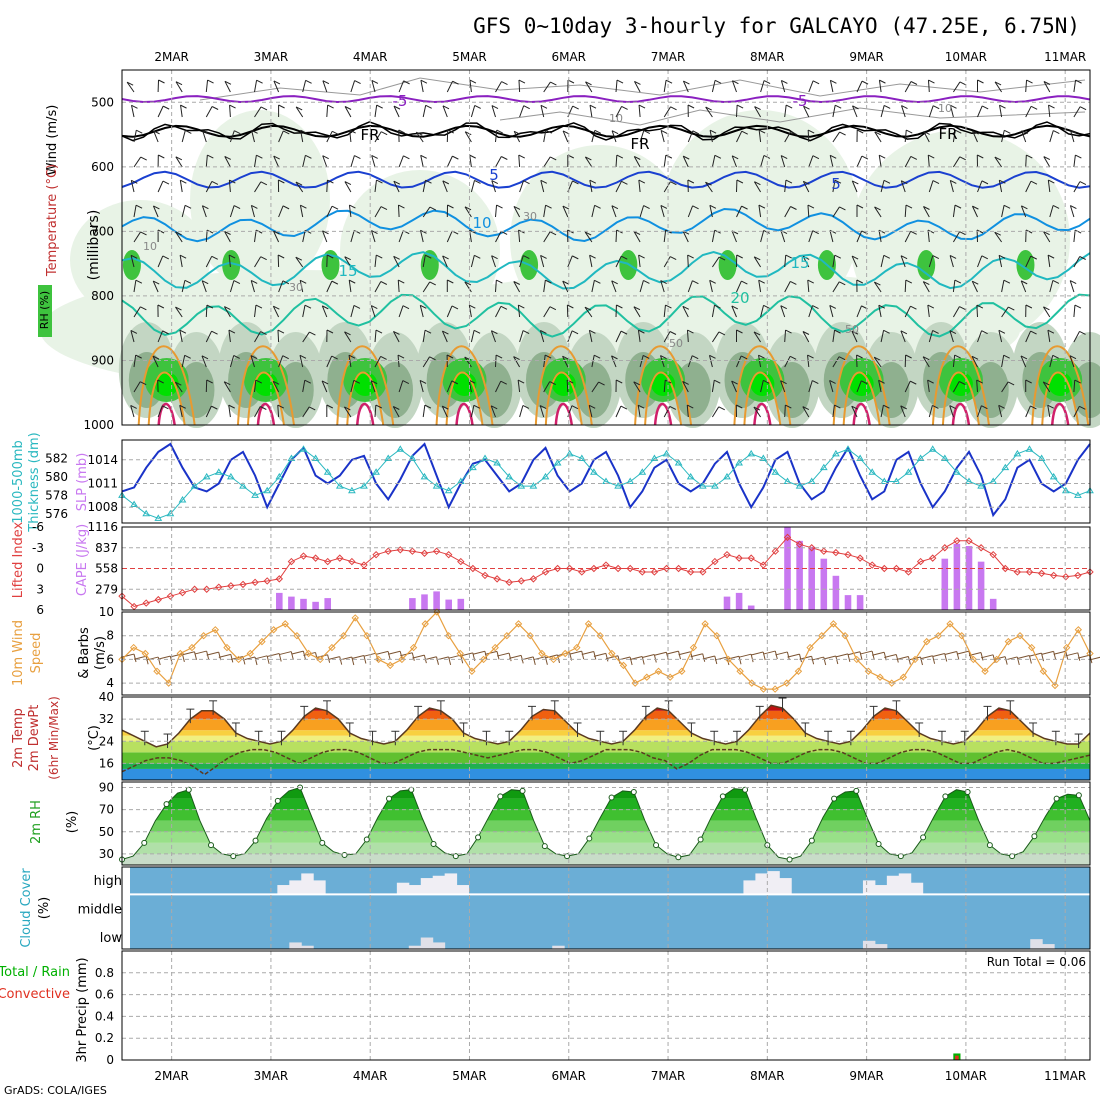 The width and height of the screenshot is (1100, 1100). I want to click on temp-band, so click(606, 747).